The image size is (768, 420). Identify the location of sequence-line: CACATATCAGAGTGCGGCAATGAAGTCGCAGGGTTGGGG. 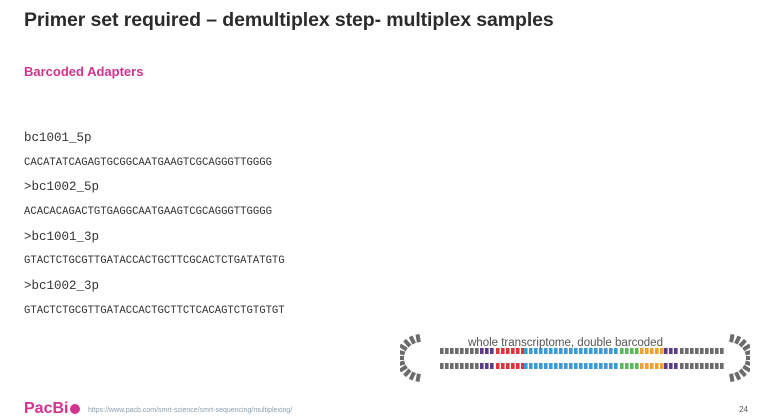
(148, 162).